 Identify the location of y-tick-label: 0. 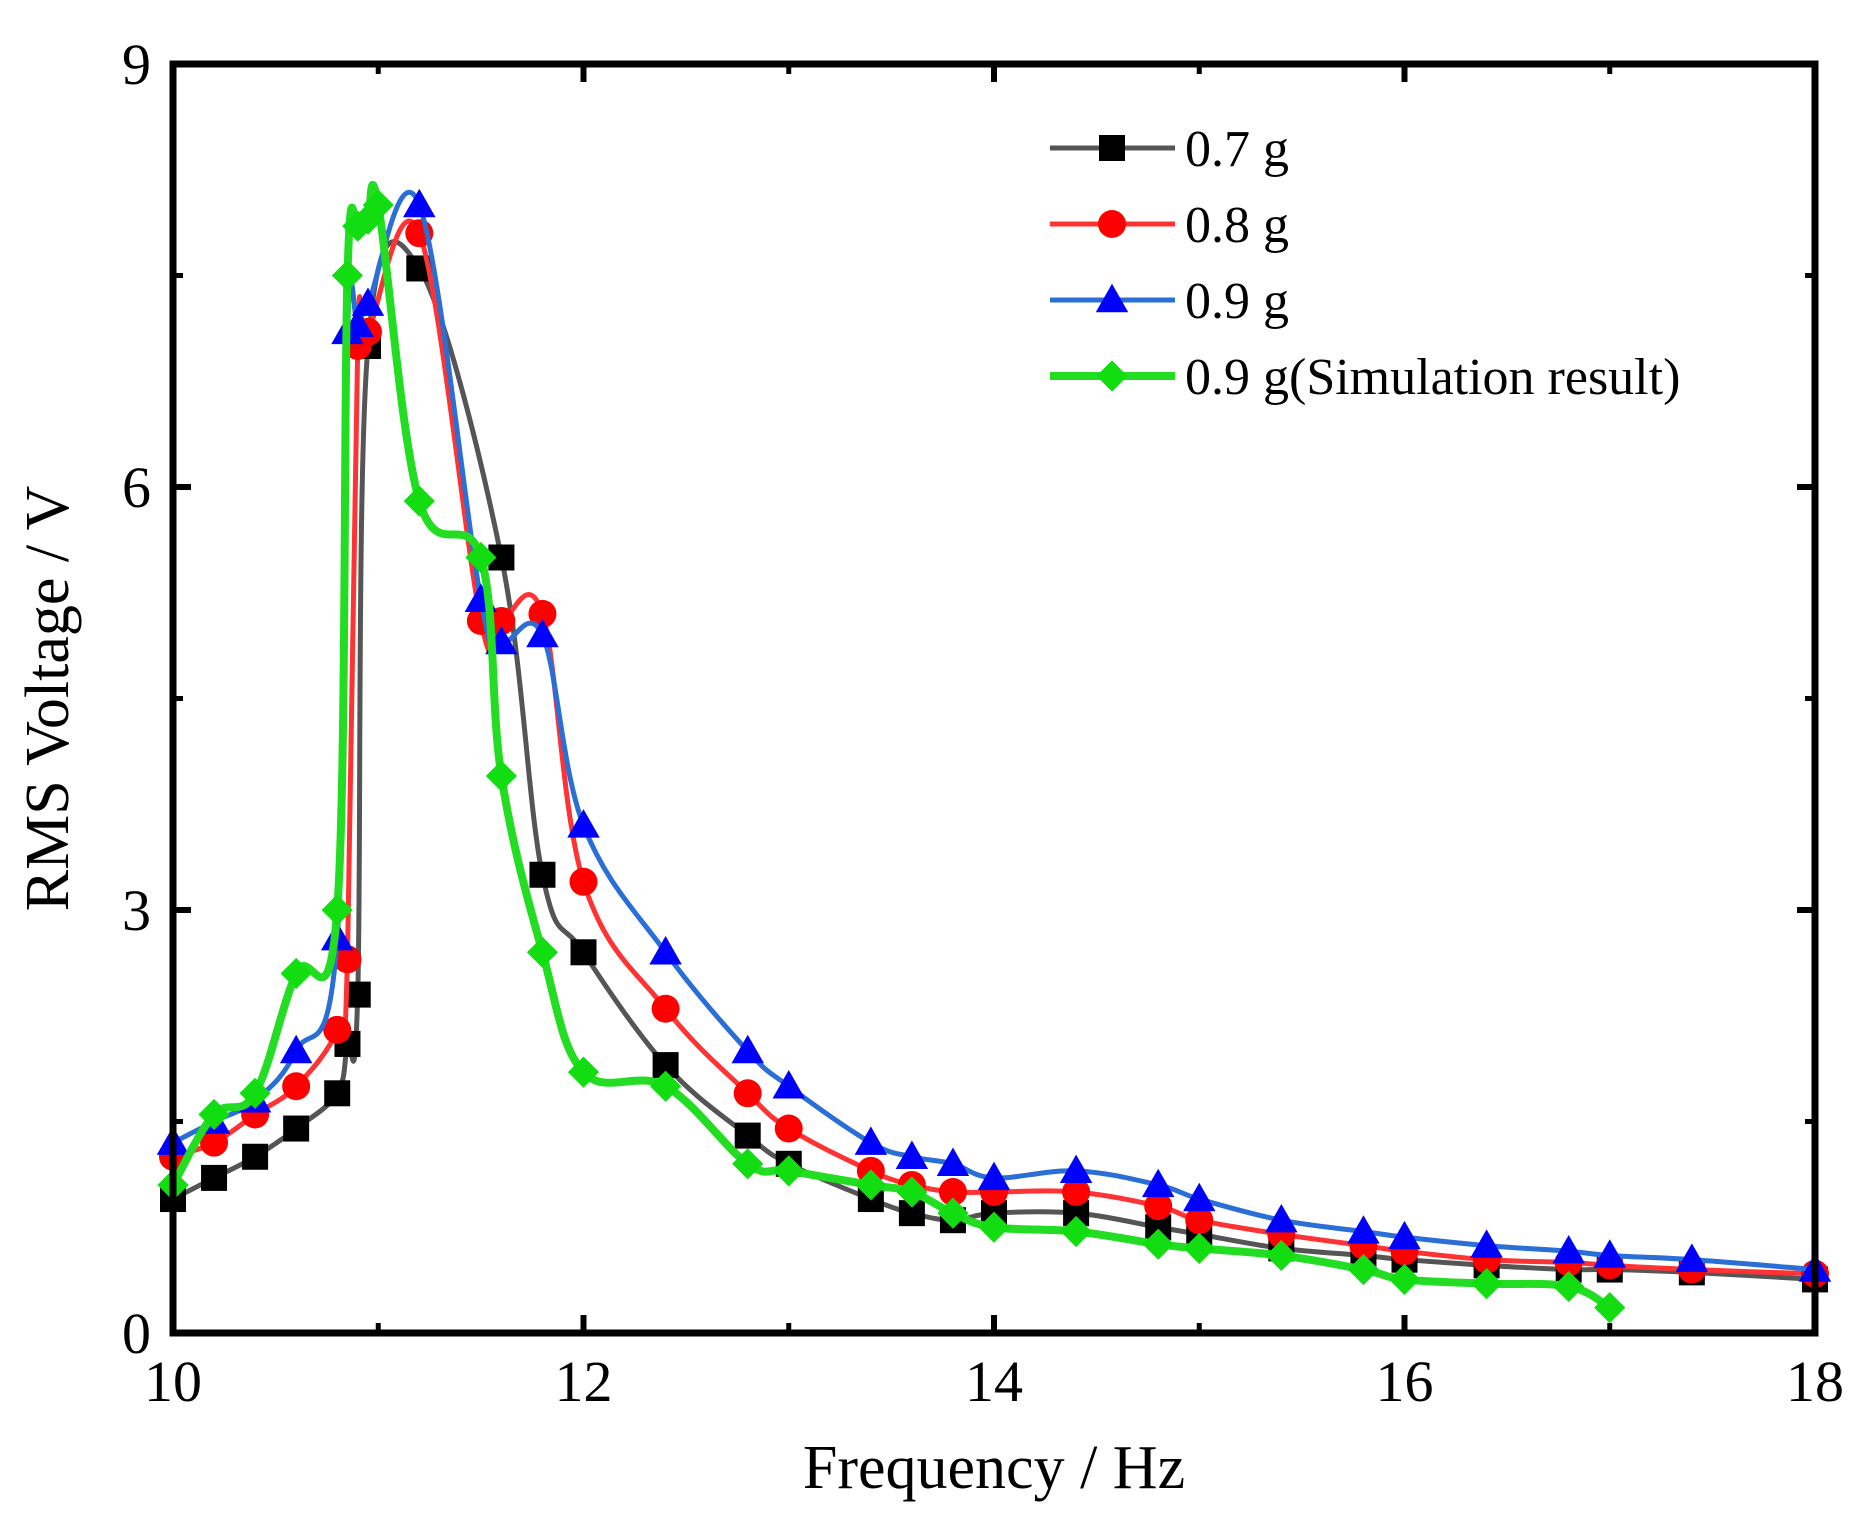
(136, 1333).